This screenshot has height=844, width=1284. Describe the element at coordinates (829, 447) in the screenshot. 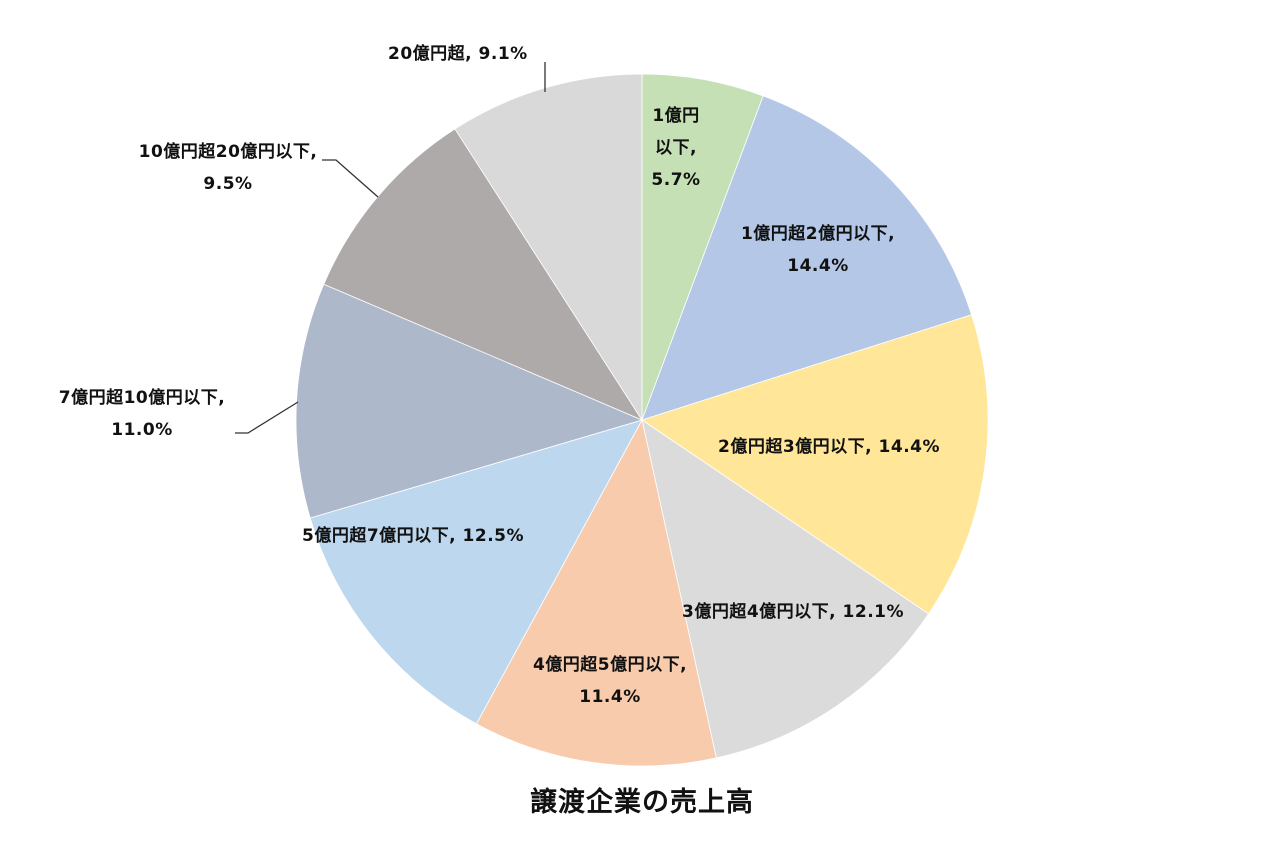

I see `label-line: 2億円超3億円以下, 14.4%` at that location.